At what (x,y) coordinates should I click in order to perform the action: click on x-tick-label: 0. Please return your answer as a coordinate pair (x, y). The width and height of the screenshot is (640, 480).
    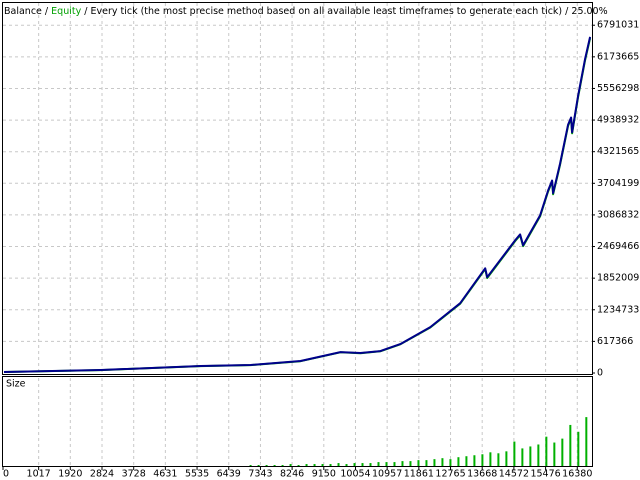
    Looking at the image, I should click on (6, 474).